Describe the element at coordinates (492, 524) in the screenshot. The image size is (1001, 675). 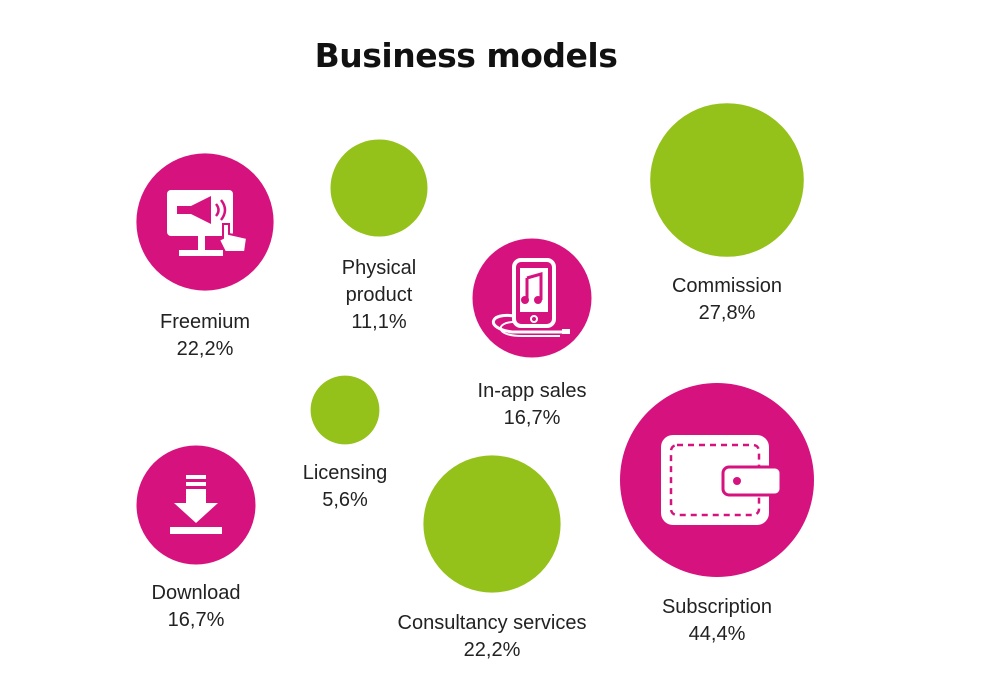
I see `bubble-consultancy-services` at that location.